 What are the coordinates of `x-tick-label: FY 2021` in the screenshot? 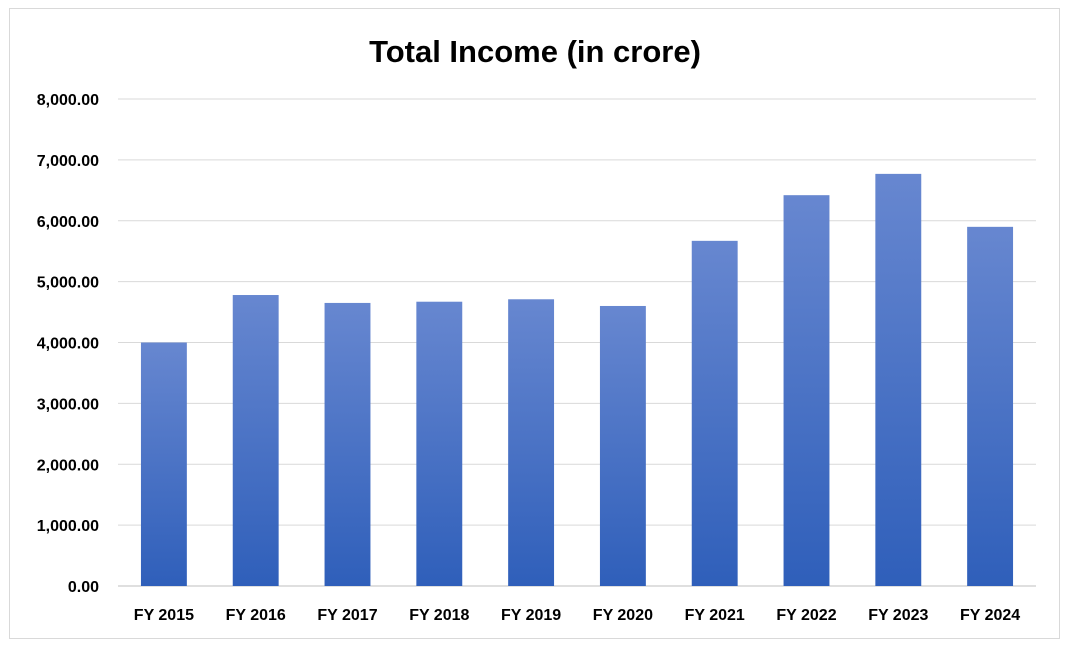 It's located at (715, 615).